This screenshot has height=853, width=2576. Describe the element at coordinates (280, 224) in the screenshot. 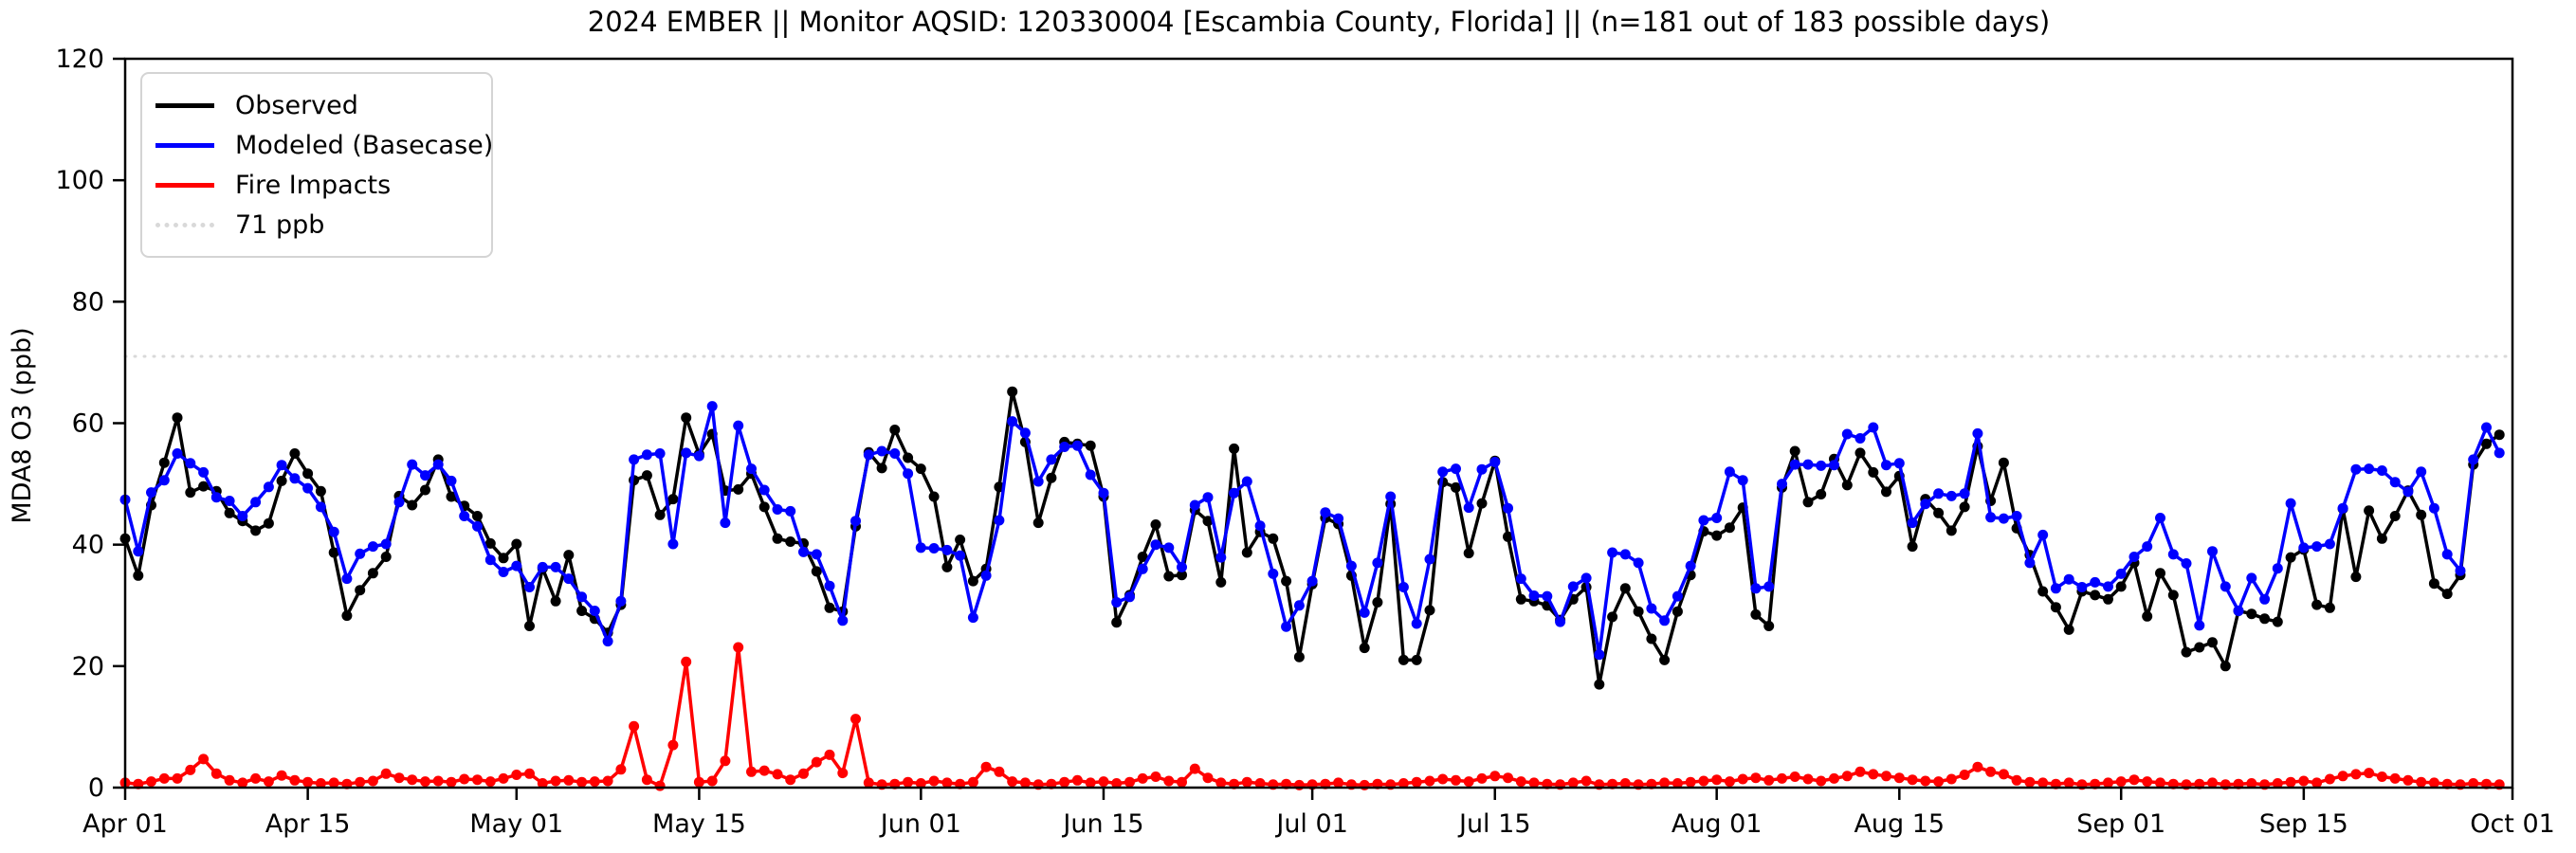

I see `legend-label-threshold: 71 ppb` at that location.